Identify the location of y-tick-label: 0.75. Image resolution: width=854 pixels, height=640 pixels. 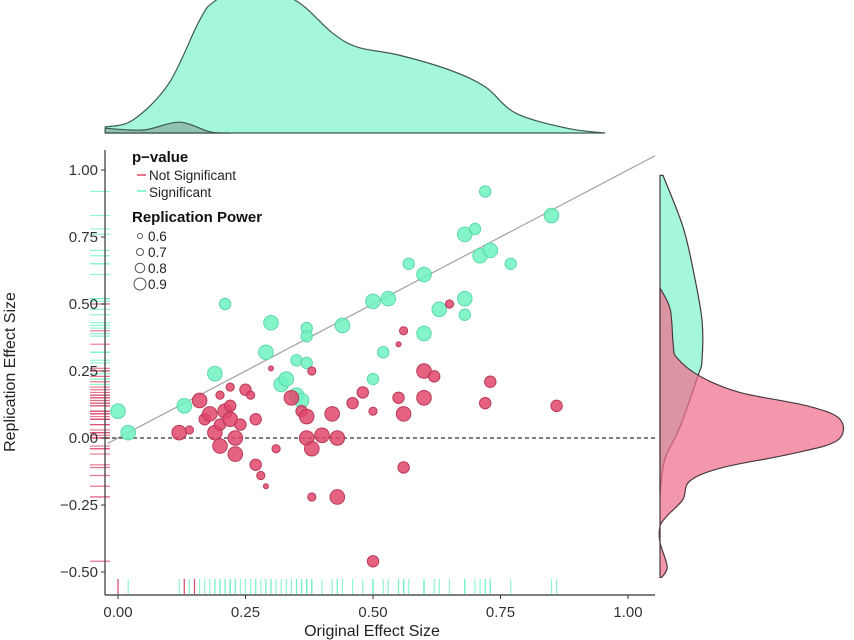
(83, 237).